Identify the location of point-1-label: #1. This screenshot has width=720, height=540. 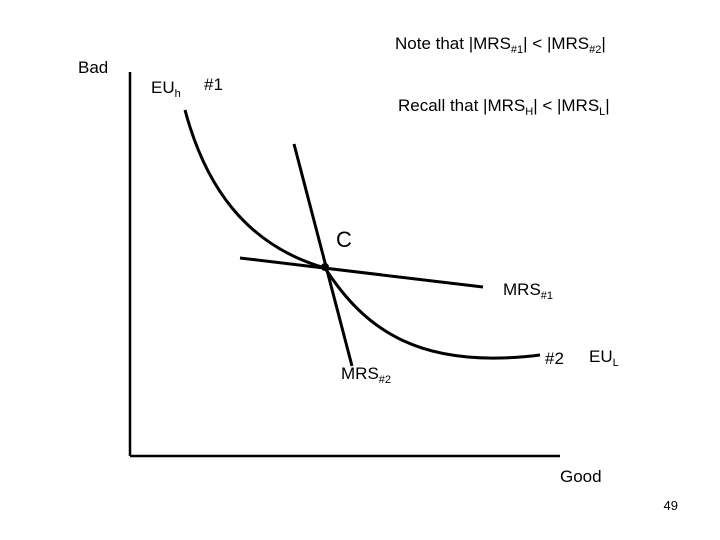
(213, 84).